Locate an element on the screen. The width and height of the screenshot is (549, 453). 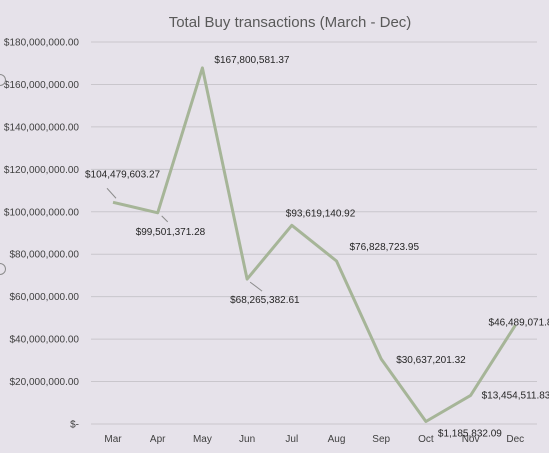
y-tick-label: $140,000,000.00 is located at coordinates (42, 127).